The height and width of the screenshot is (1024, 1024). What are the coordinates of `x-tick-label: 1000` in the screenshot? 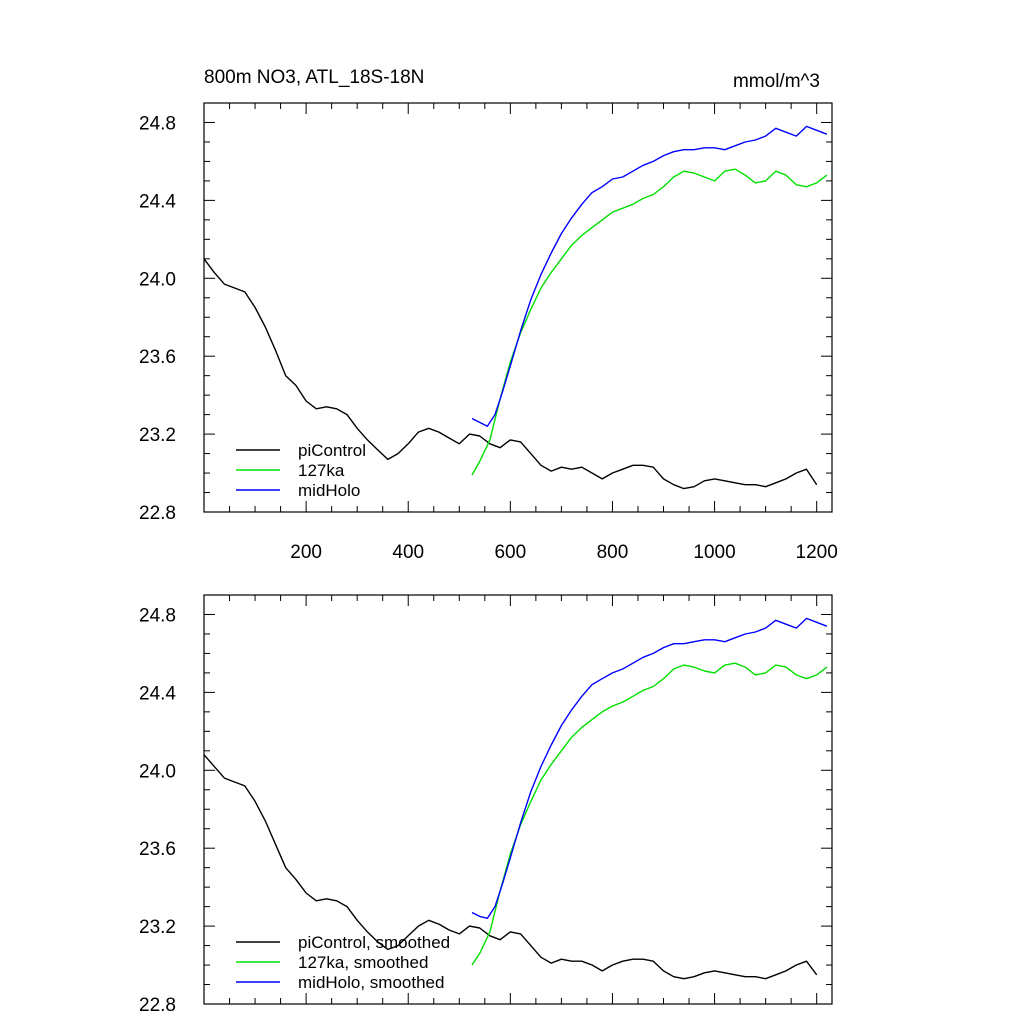 It's located at (714, 552).